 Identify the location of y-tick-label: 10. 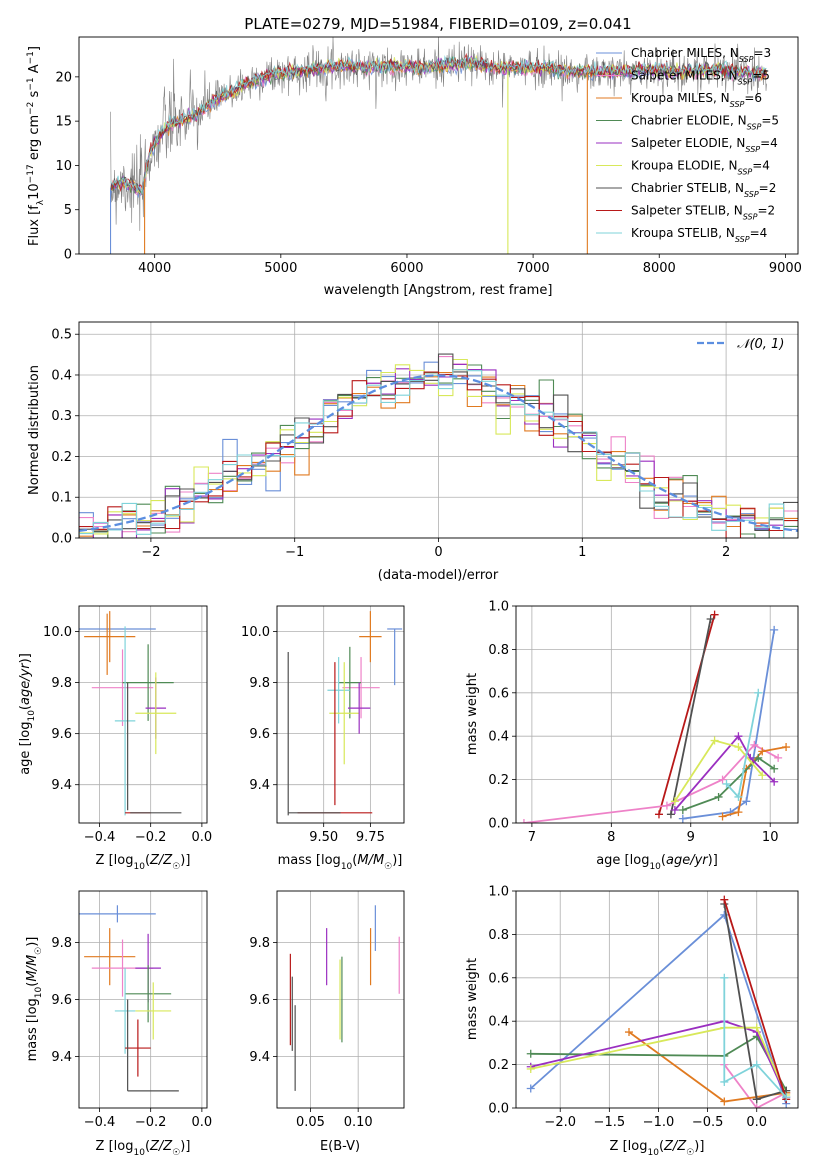
(63, 166).